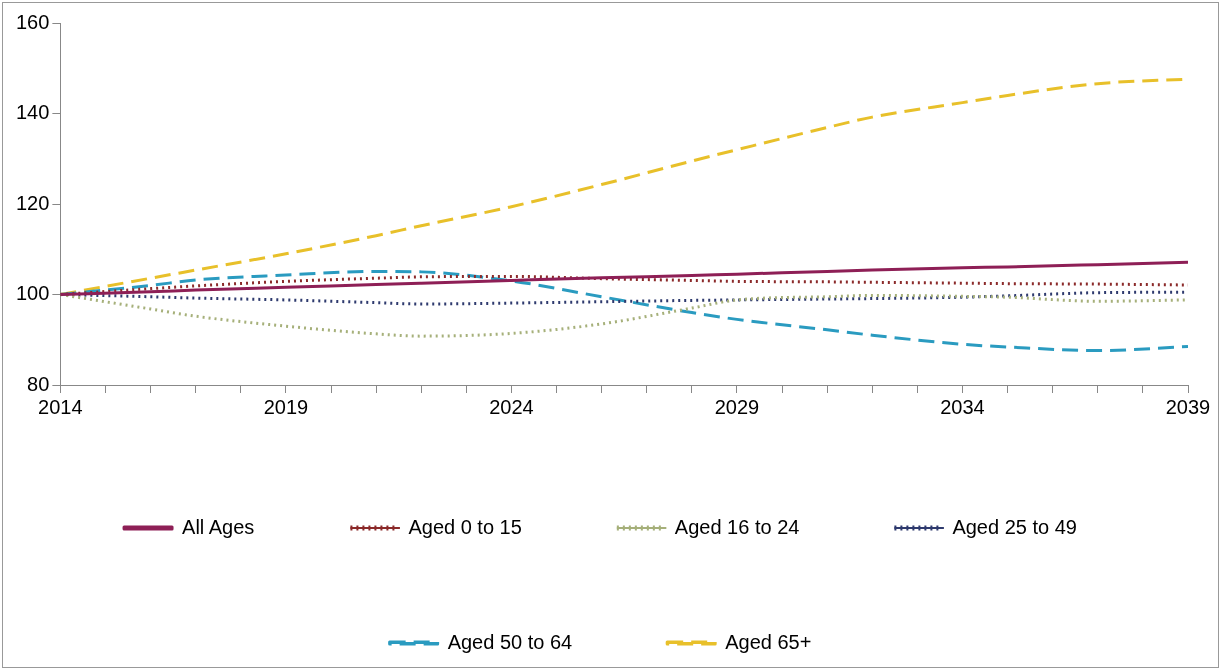  What do you see at coordinates (768, 641) in the screenshot?
I see `legend-label: Aged 65+` at bounding box center [768, 641].